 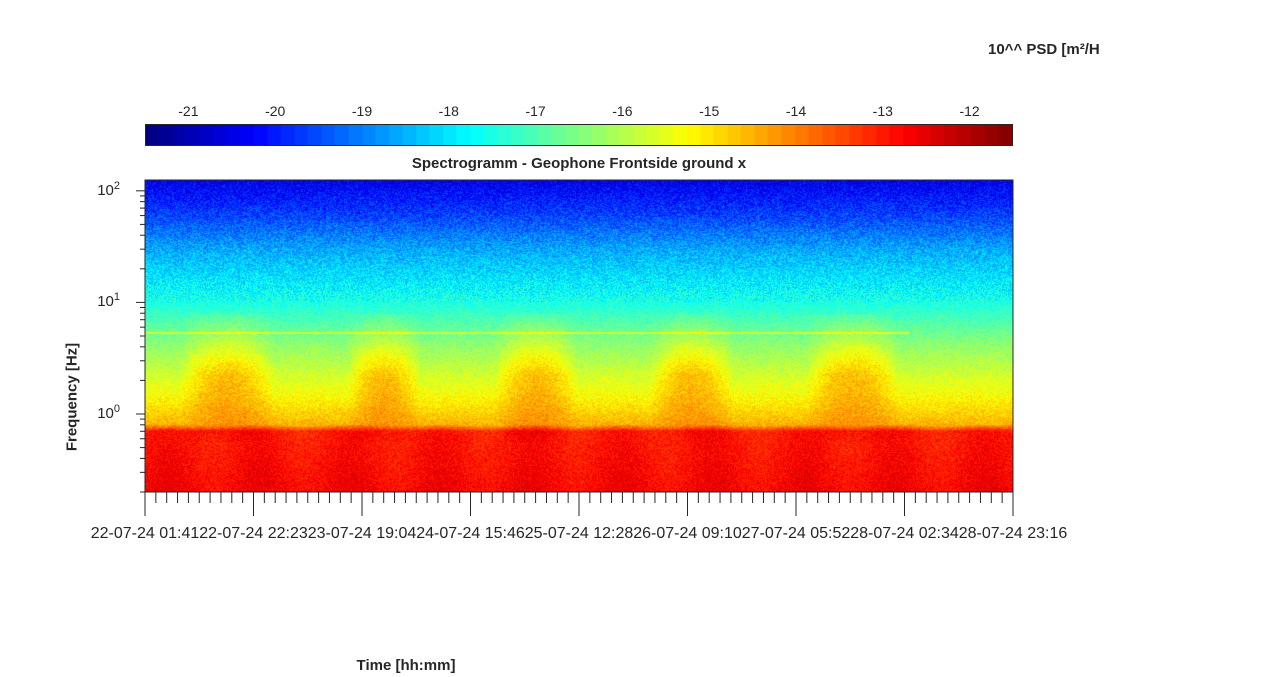 I want to click on colorbar-tick-label: -17, so click(x=535, y=111).